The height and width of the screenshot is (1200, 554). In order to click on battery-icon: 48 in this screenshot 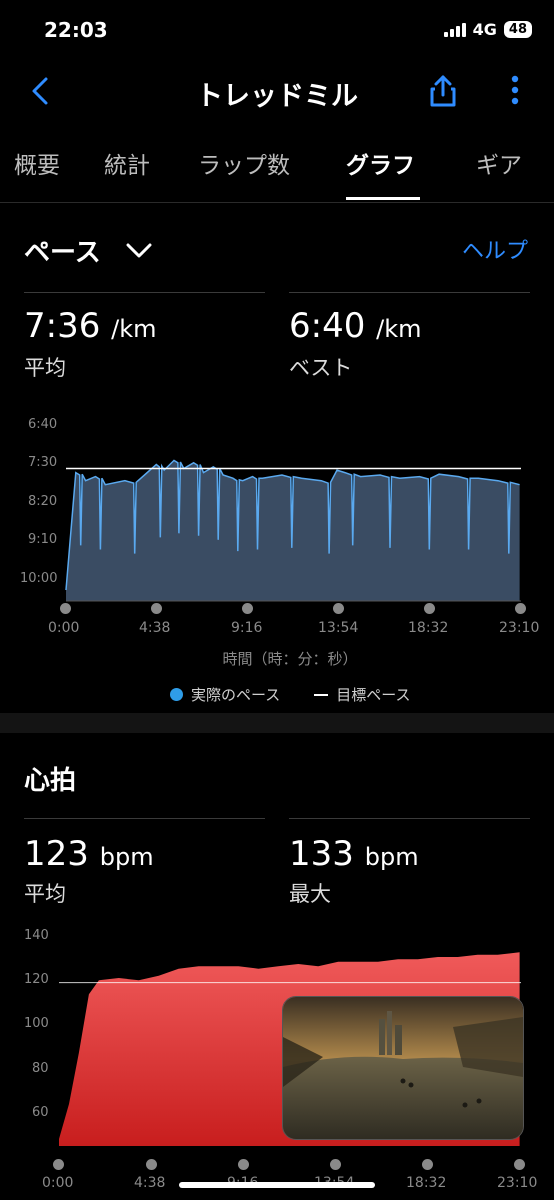, I will do `click(517, 29)`.